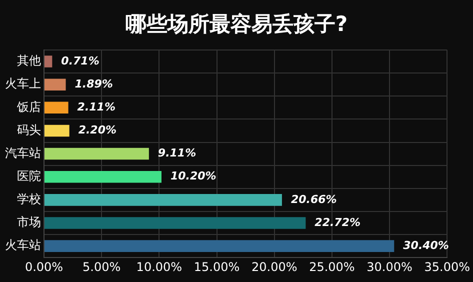 The height and width of the screenshot is (282, 473). Describe the element at coordinates (93, 83) in the screenshot. I see `data-label: 1.89%` at that location.